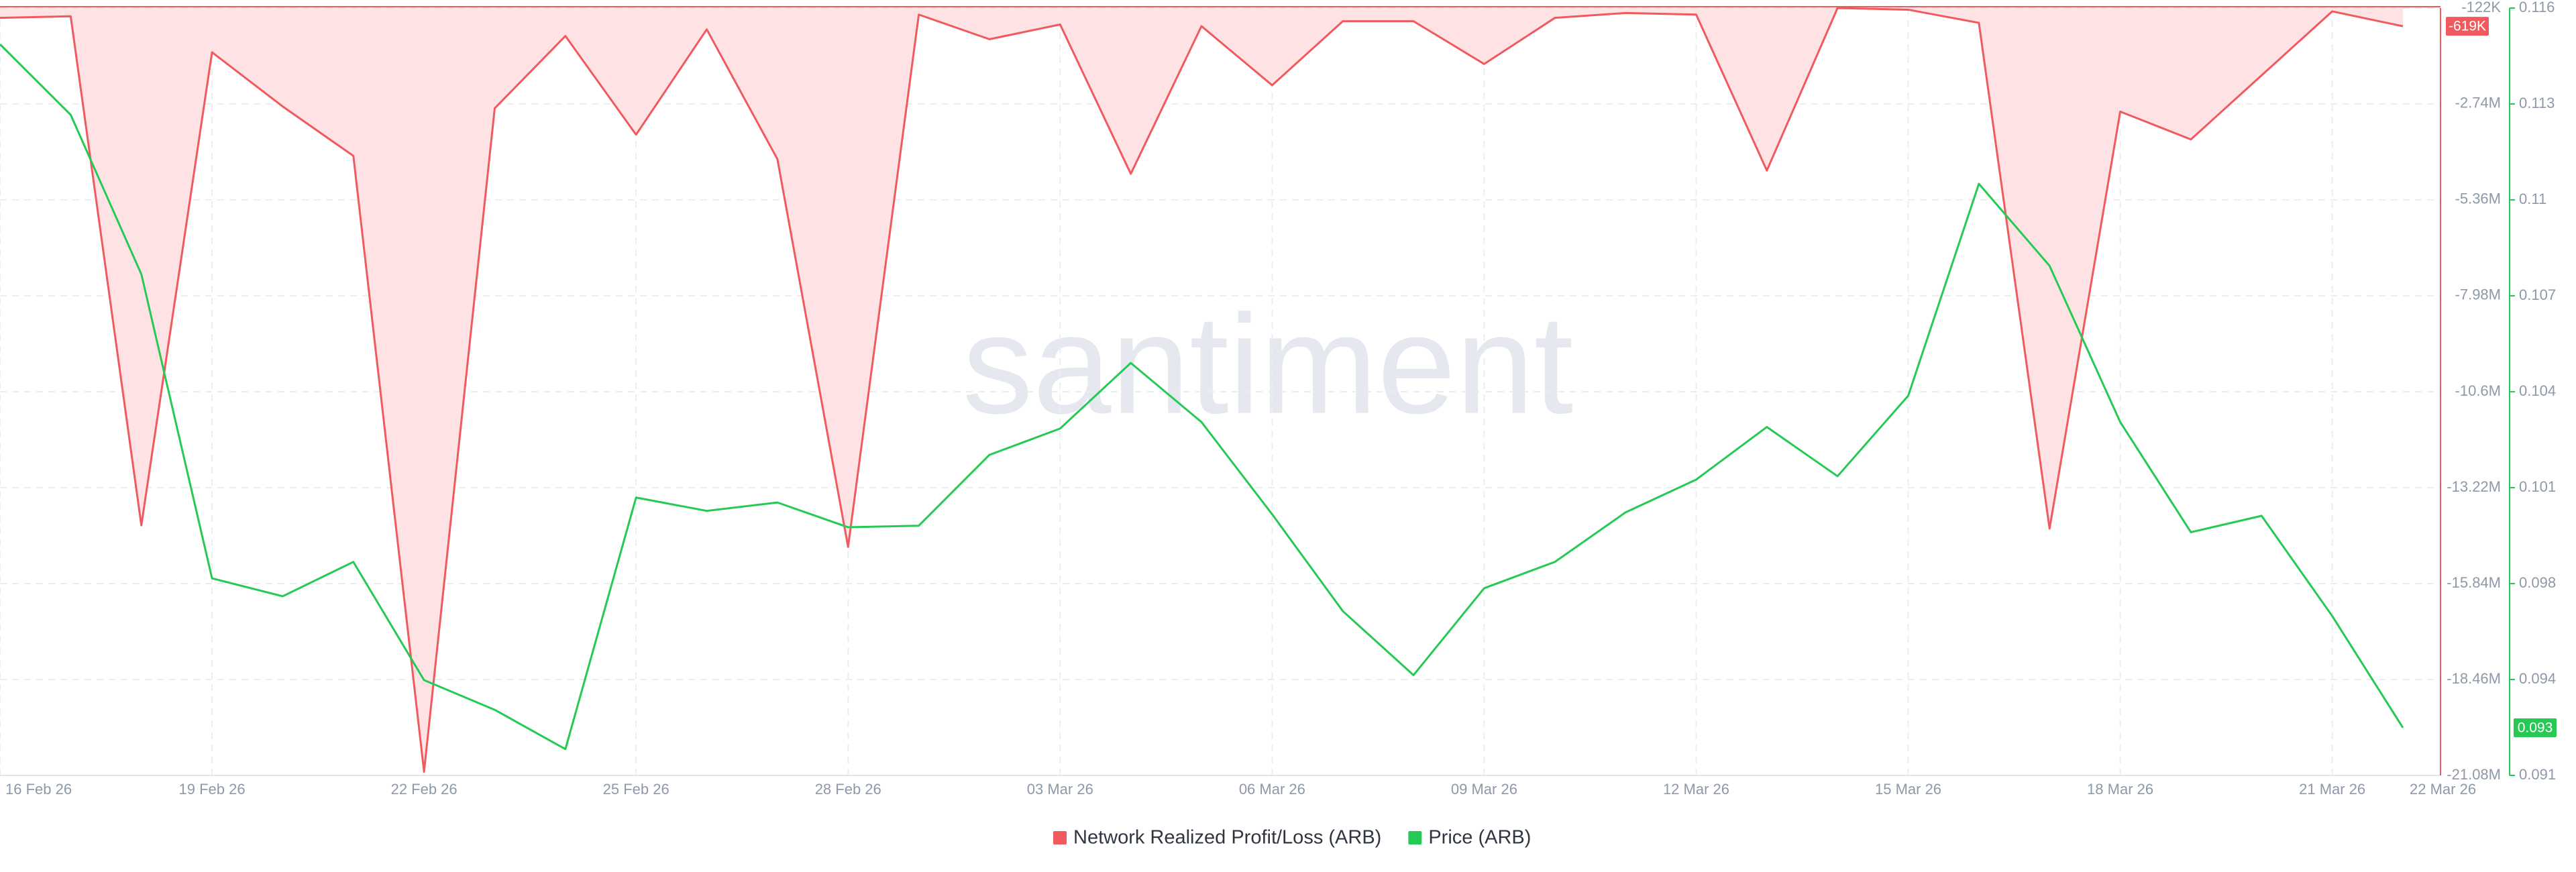  What do you see at coordinates (2478, 198) in the screenshot?
I see `y-tick-label: -5.36M` at bounding box center [2478, 198].